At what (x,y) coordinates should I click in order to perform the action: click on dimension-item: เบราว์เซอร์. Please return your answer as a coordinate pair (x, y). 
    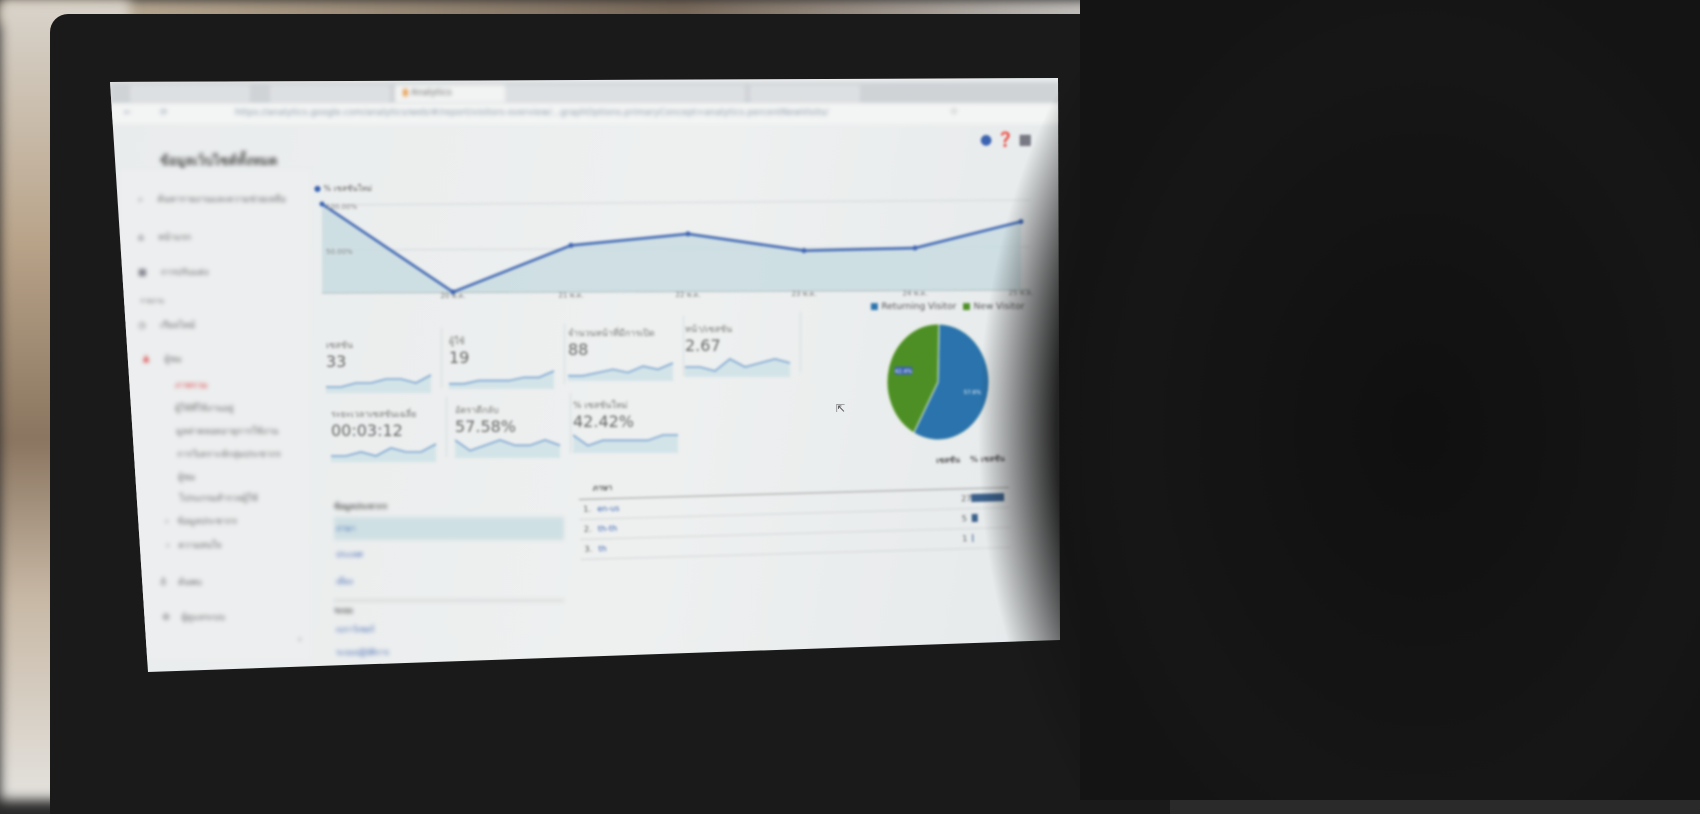
    Looking at the image, I should click on (355, 629).